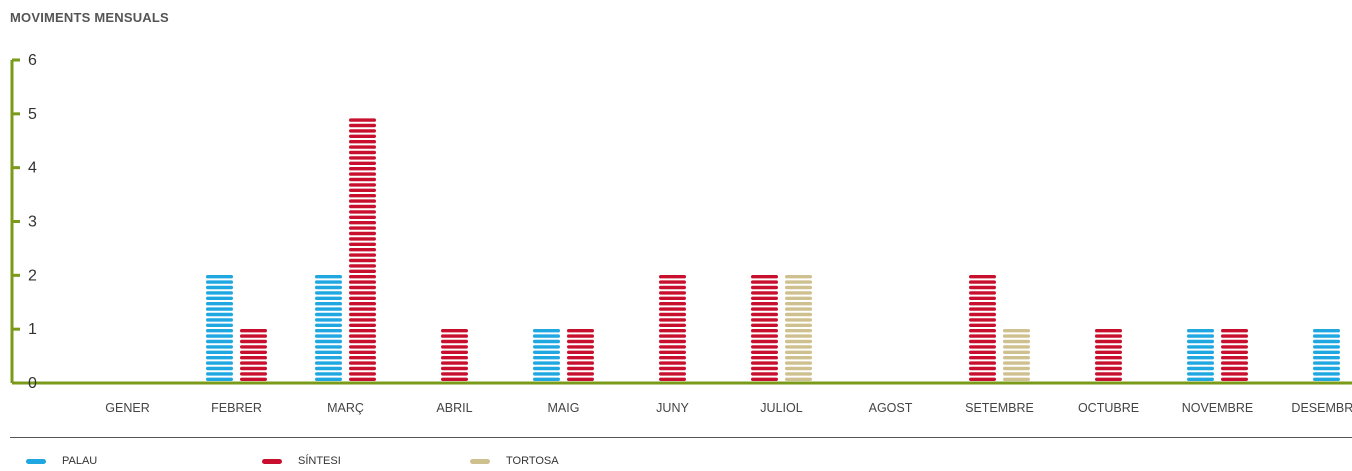  I want to click on bar-palau-febrer, so click(219, 328).